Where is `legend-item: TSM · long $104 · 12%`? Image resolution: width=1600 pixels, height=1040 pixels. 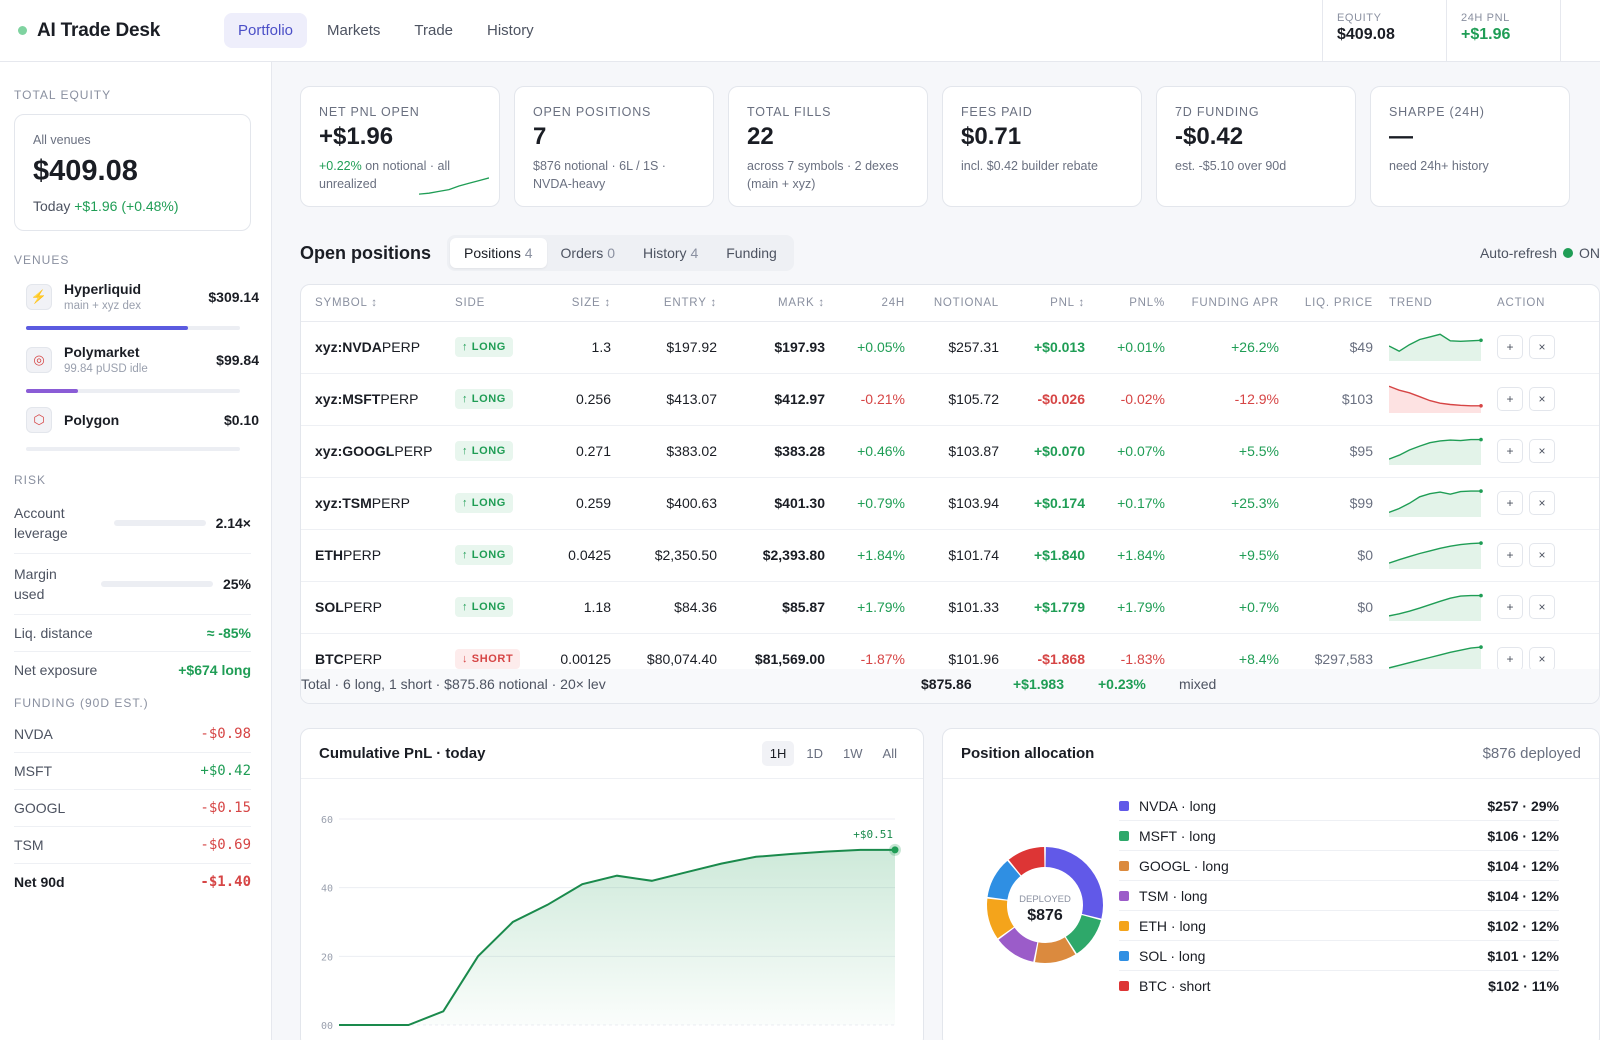
legend-item: TSM · long $104 · 12% is located at coordinates (1339, 896).